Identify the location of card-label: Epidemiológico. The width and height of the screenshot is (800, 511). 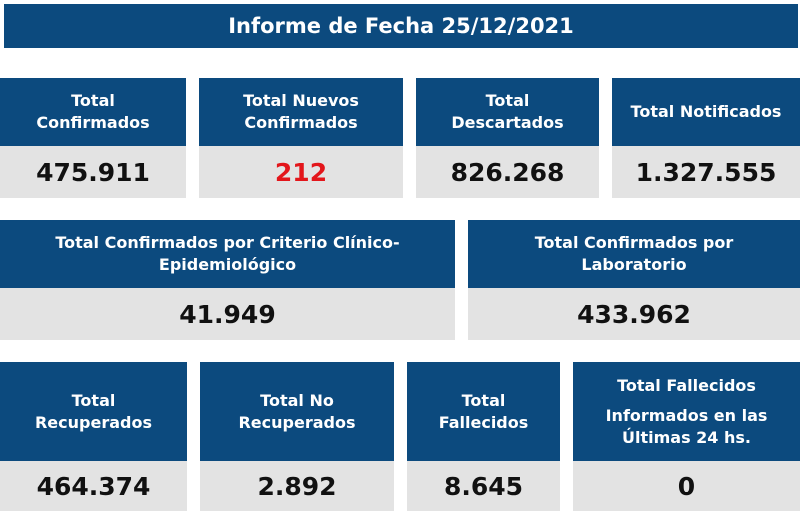
(227, 264).